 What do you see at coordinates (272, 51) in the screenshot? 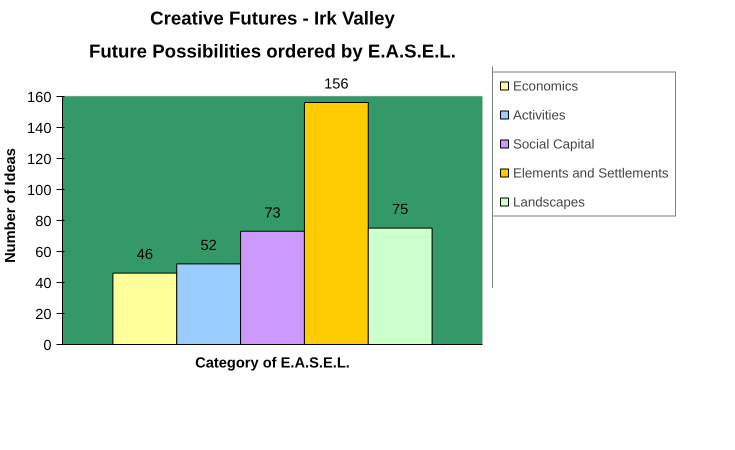
I see `chart-subtitle: Future Possibilities ordered by E.A.S.E.L.` at bounding box center [272, 51].